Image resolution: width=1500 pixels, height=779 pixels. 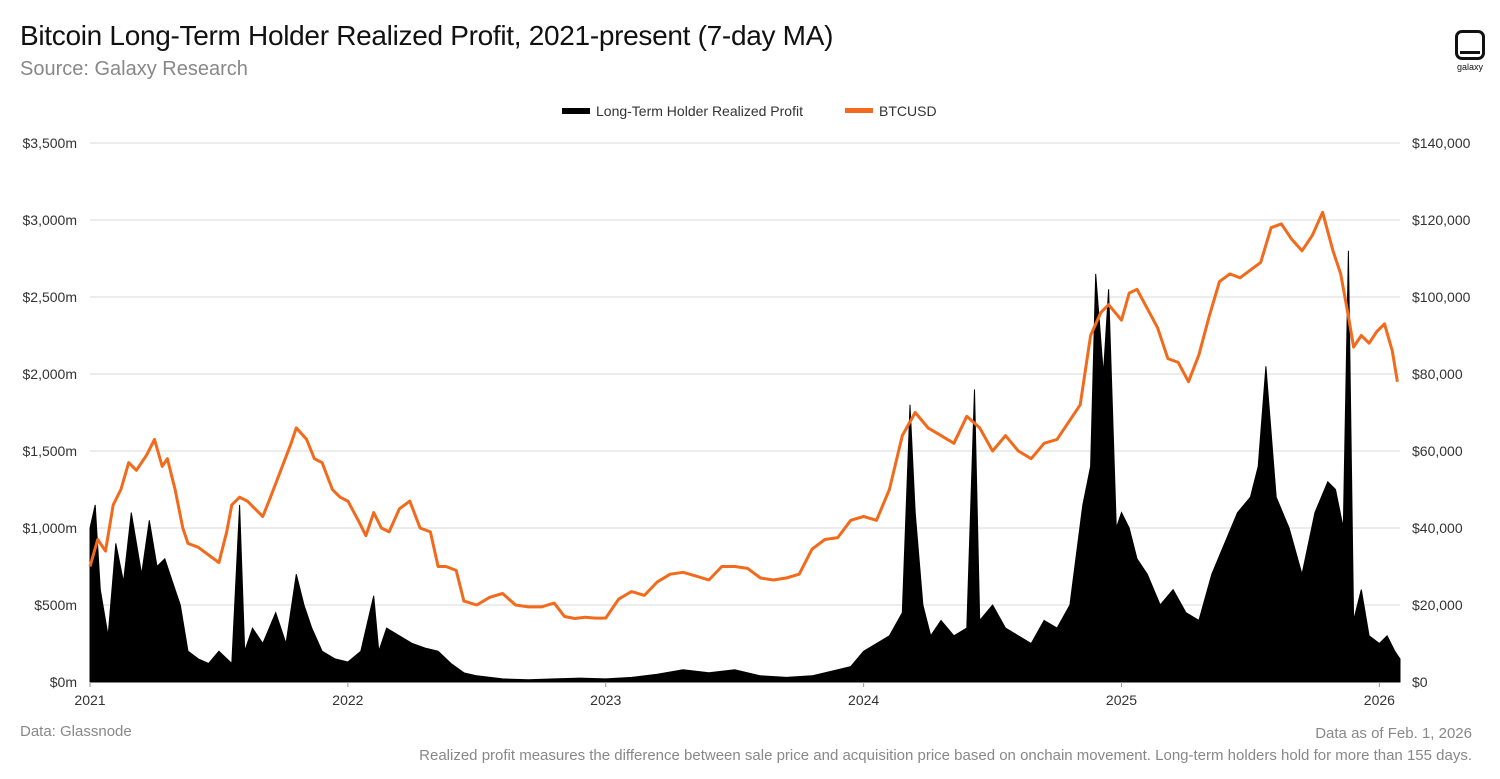 What do you see at coordinates (1441, 143) in the screenshot?
I see `y-right-tick-label: $140,000` at bounding box center [1441, 143].